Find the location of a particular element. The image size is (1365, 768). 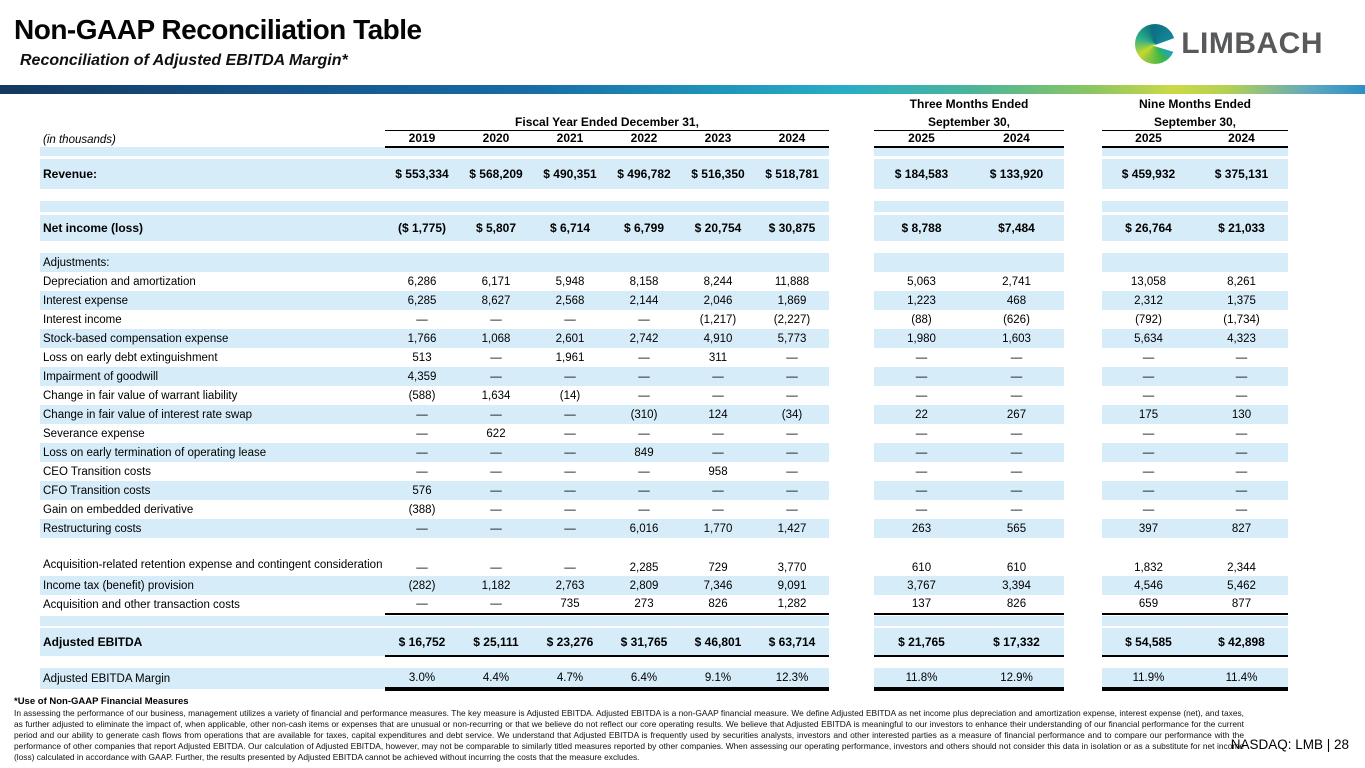

value-cell: 124 is located at coordinates (718, 414).